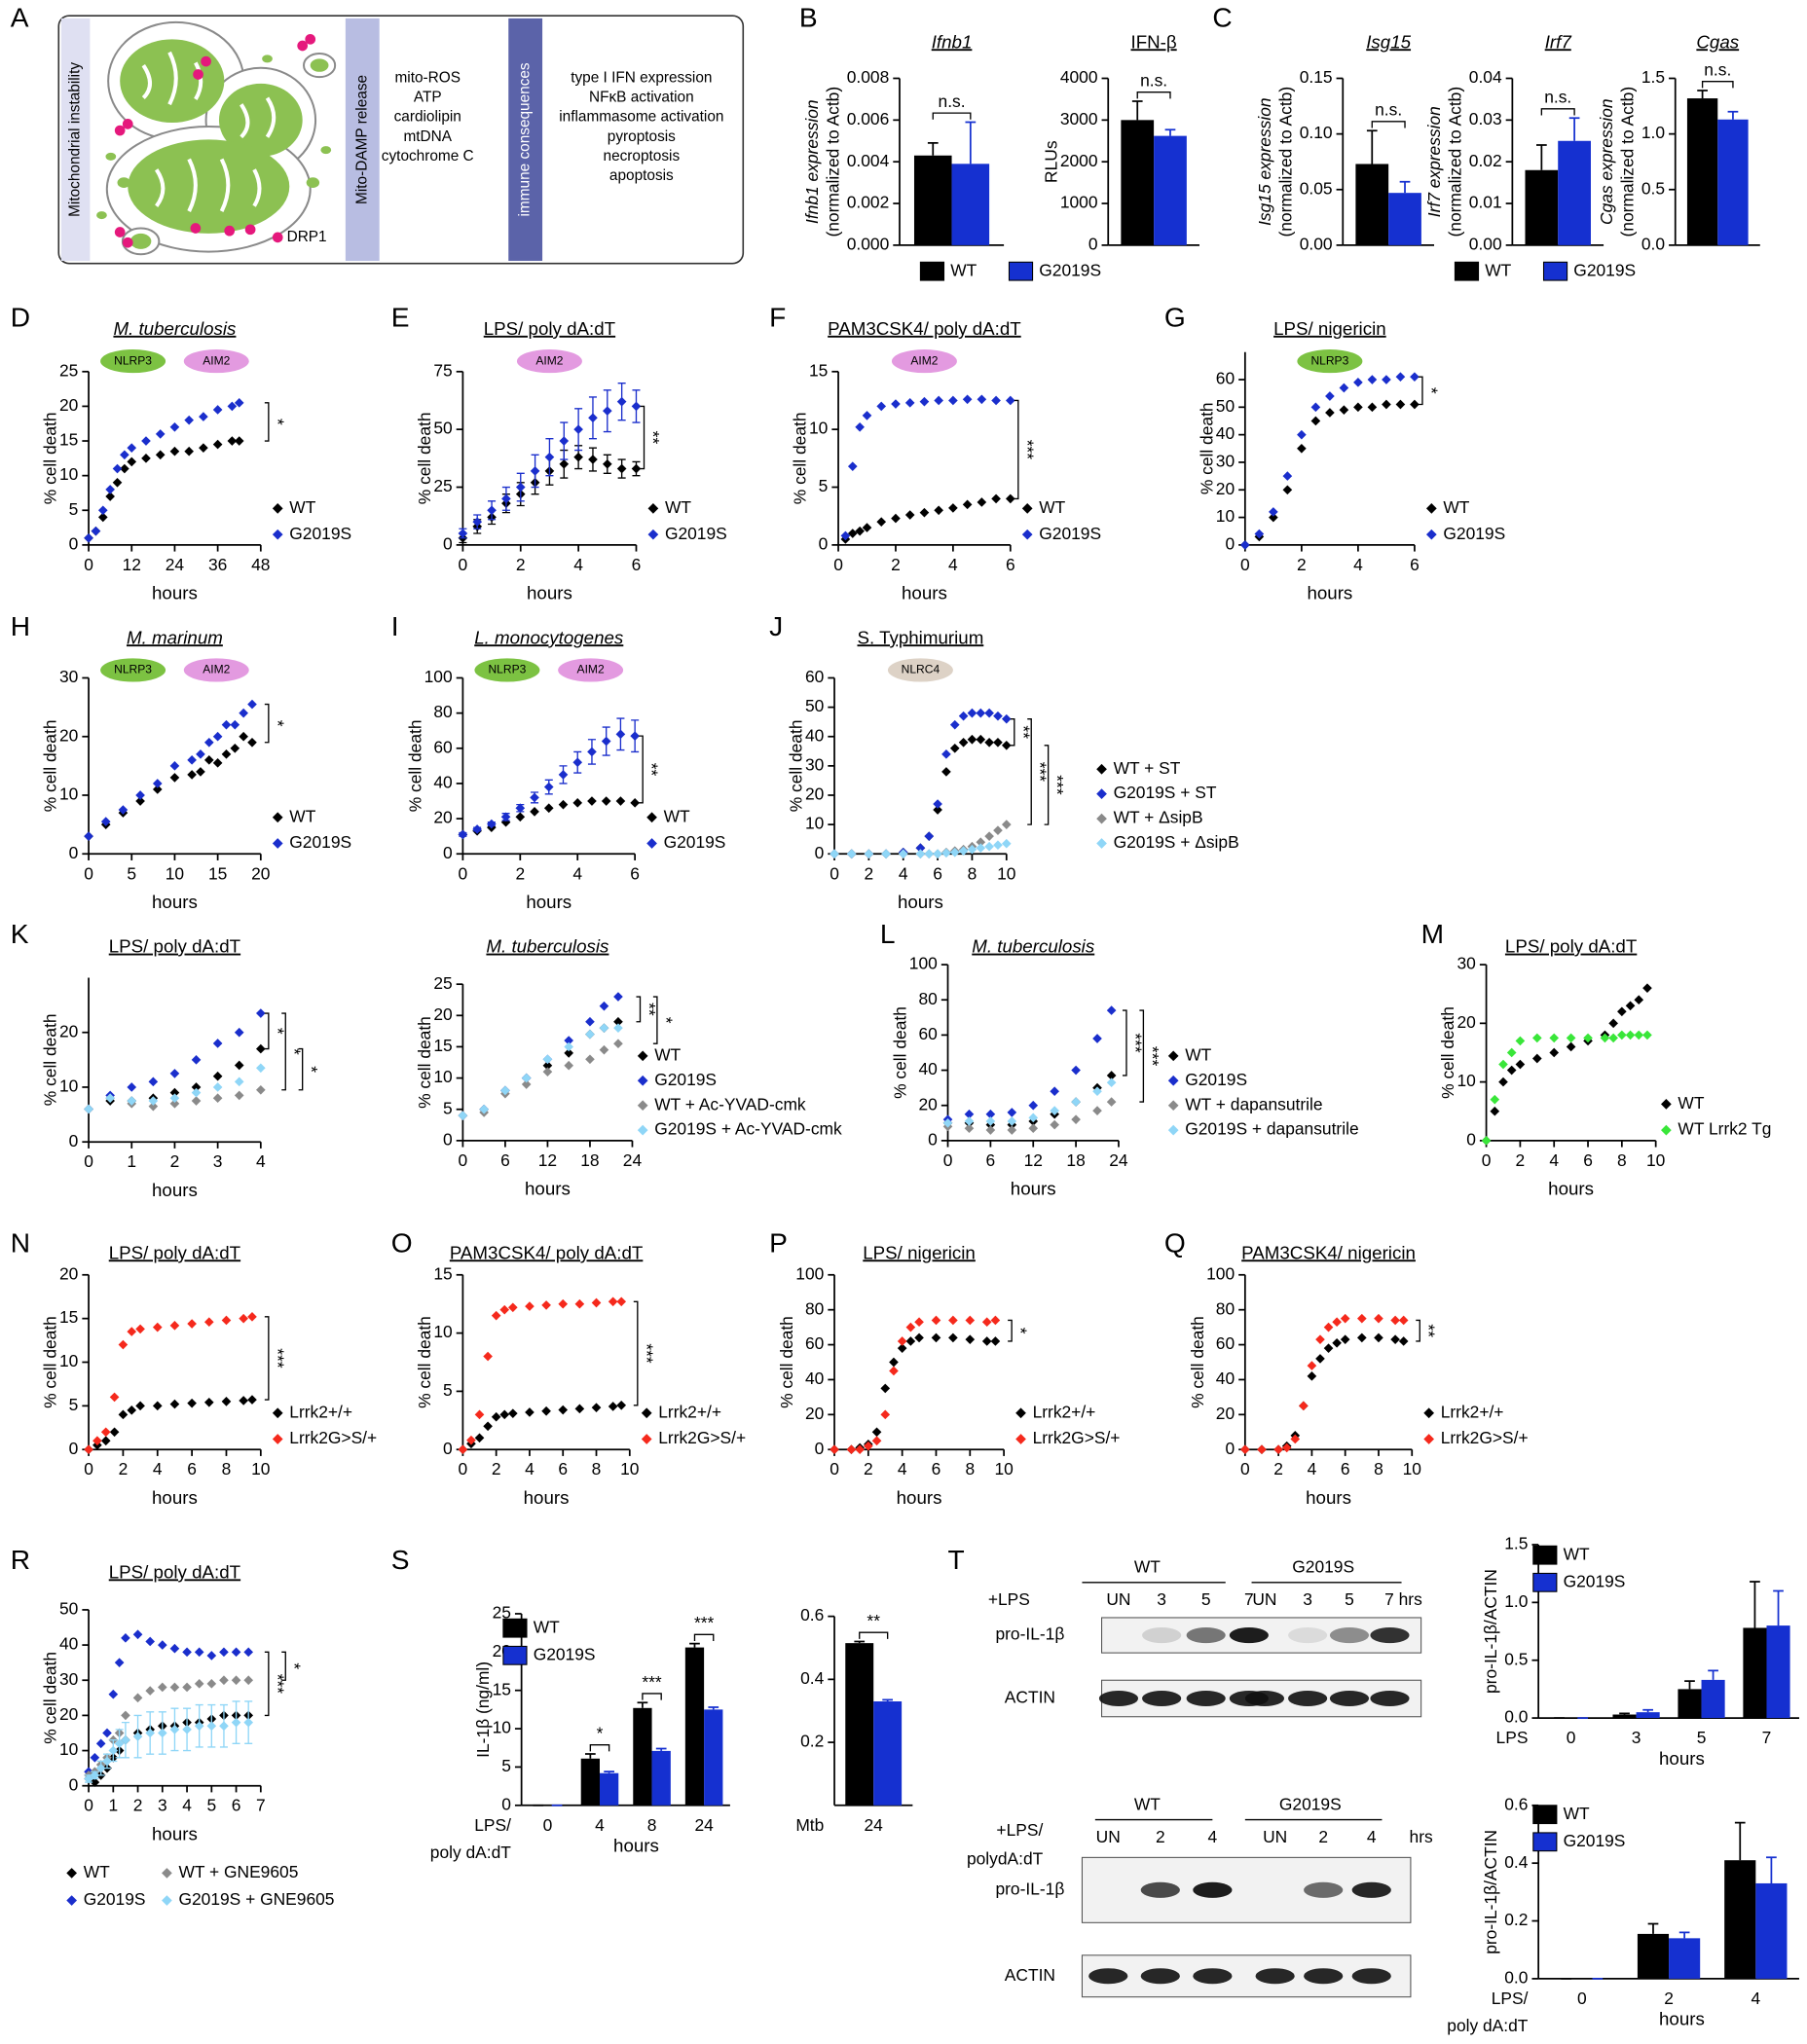 The height and width of the screenshot is (2044, 1807). I want to click on x-axis-label: hours, so click(920, 902).